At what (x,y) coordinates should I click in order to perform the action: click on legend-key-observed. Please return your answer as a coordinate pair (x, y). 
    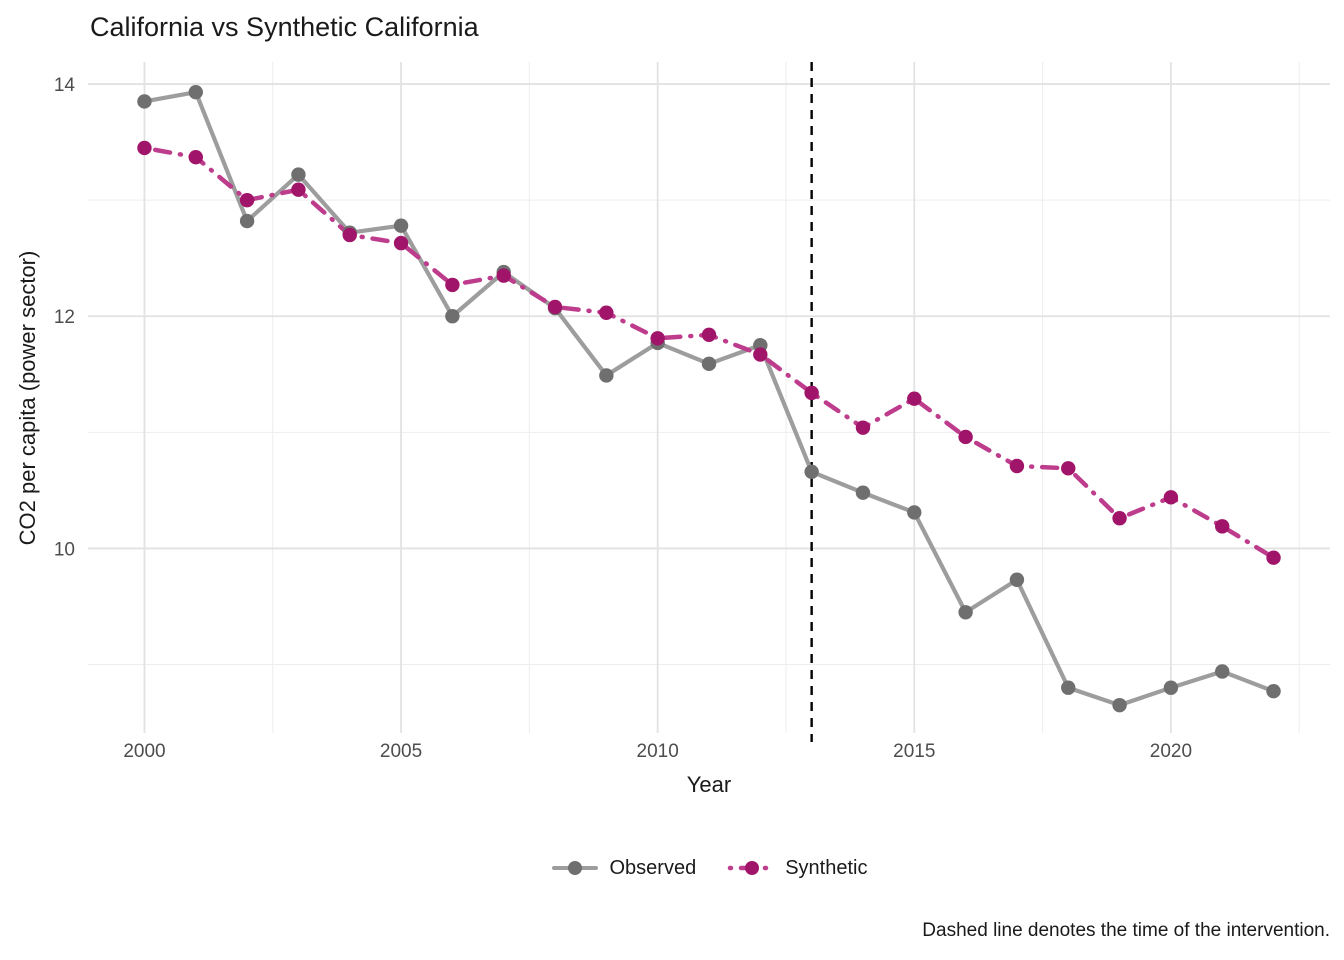
    Looking at the image, I should click on (574, 868).